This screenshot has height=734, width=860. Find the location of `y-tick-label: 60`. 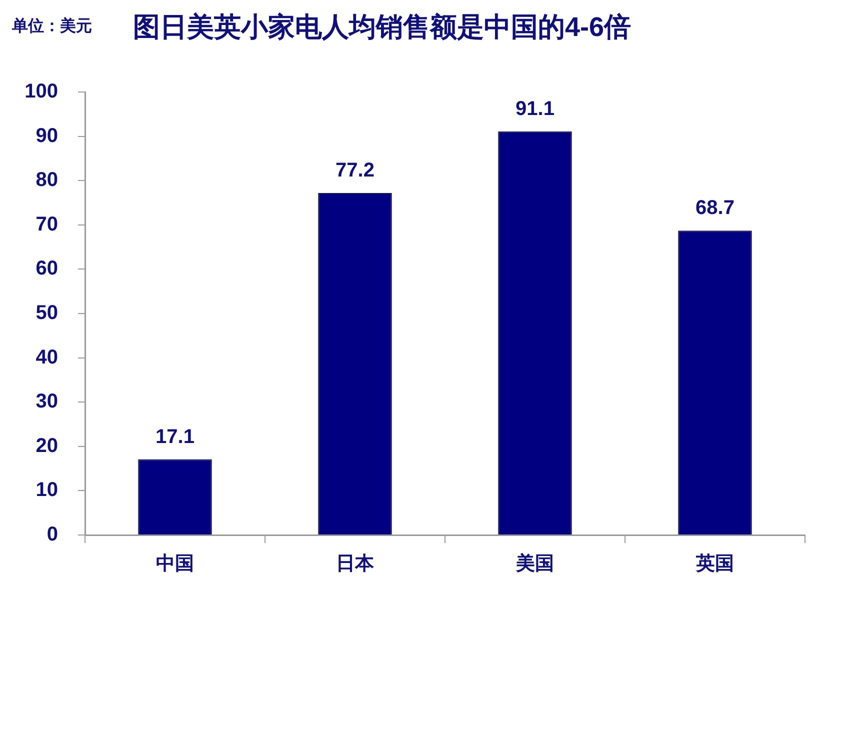

y-tick-label: 60 is located at coordinates (47, 269).